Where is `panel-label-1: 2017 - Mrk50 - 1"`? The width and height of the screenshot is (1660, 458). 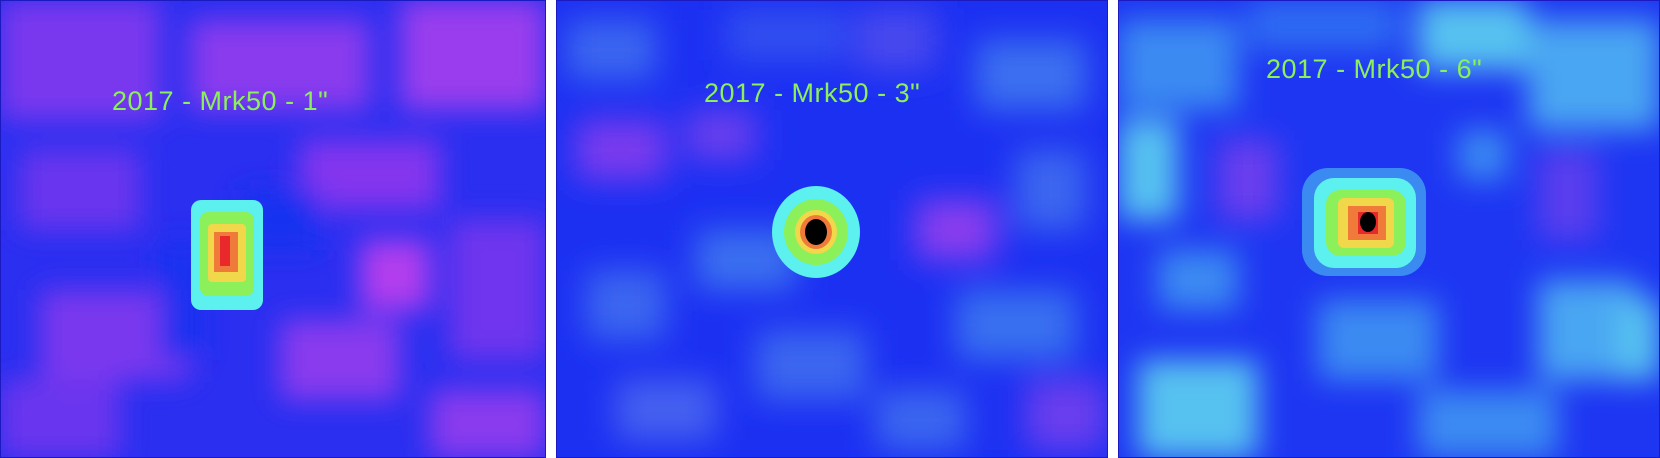 panel-label-1: 2017 - Mrk50 - 1" is located at coordinates (220, 101).